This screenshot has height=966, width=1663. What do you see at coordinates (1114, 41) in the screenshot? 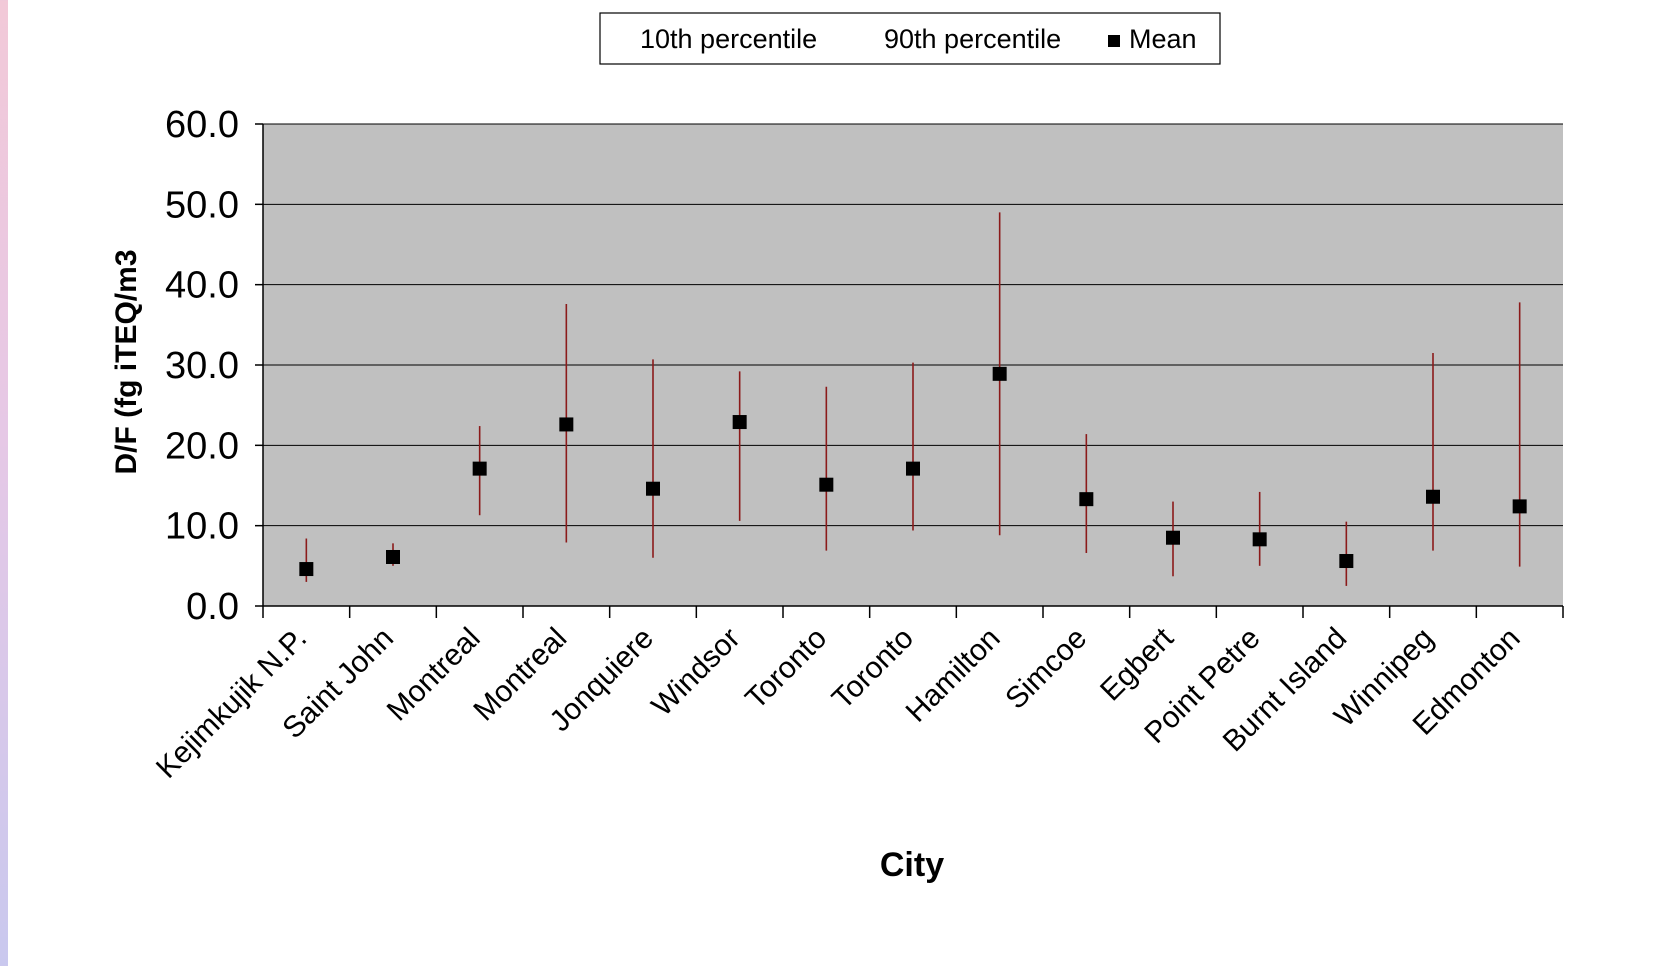
I see `legend-mean-marker` at bounding box center [1114, 41].